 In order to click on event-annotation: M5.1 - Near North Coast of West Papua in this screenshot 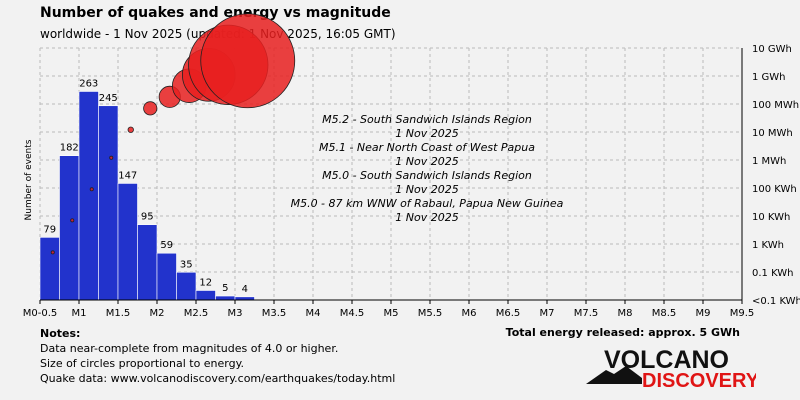, I will do `click(427, 147)`.